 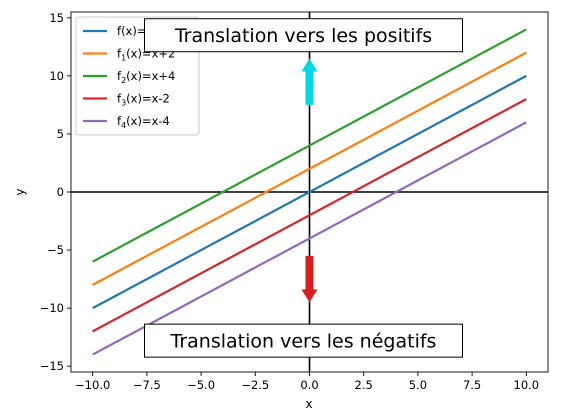 I want to click on annotation-top-text: Translation vers les positifs, so click(x=303, y=36).